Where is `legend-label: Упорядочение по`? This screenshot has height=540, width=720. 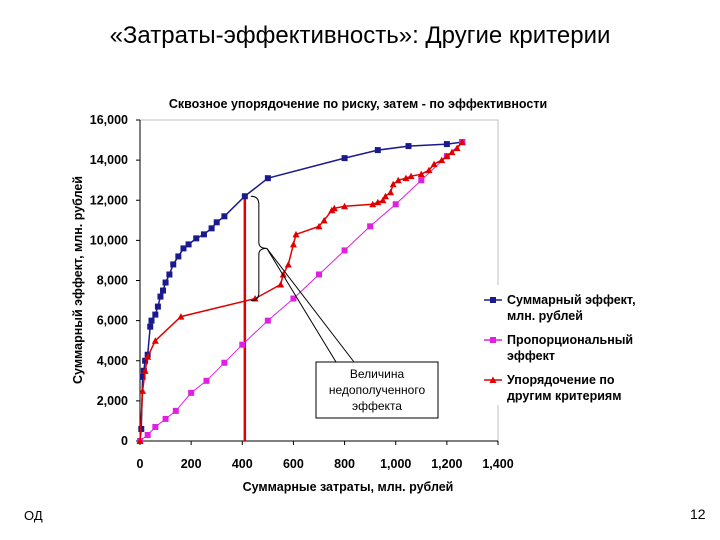 legend-label: Упорядочение по is located at coordinates (561, 380).